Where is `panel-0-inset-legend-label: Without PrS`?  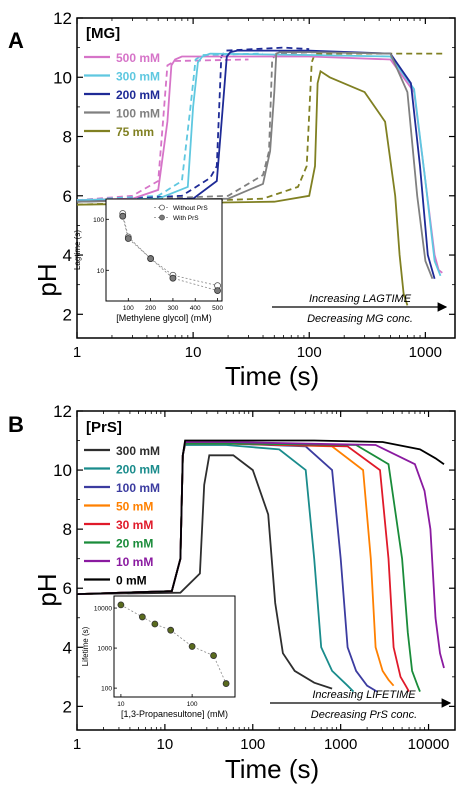
panel-0-inset-legend-label: Without PrS is located at coordinates (190, 208).